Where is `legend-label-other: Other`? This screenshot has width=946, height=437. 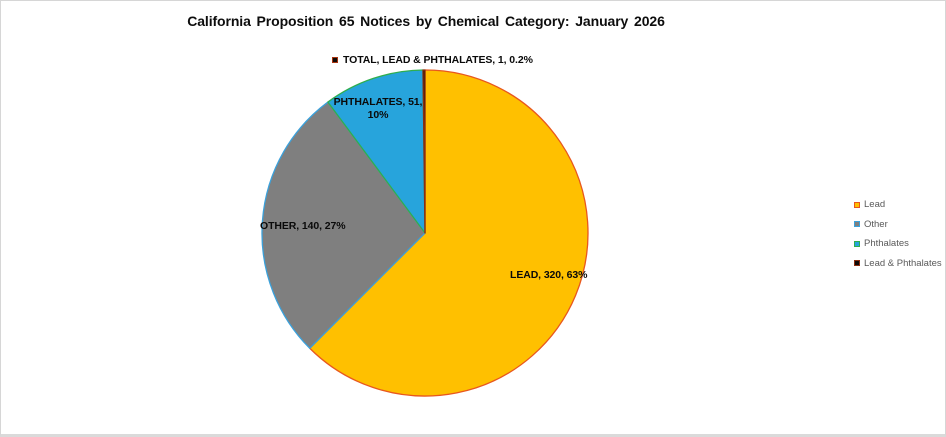
legend-label-other: Other is located at coordinates (876, 224).